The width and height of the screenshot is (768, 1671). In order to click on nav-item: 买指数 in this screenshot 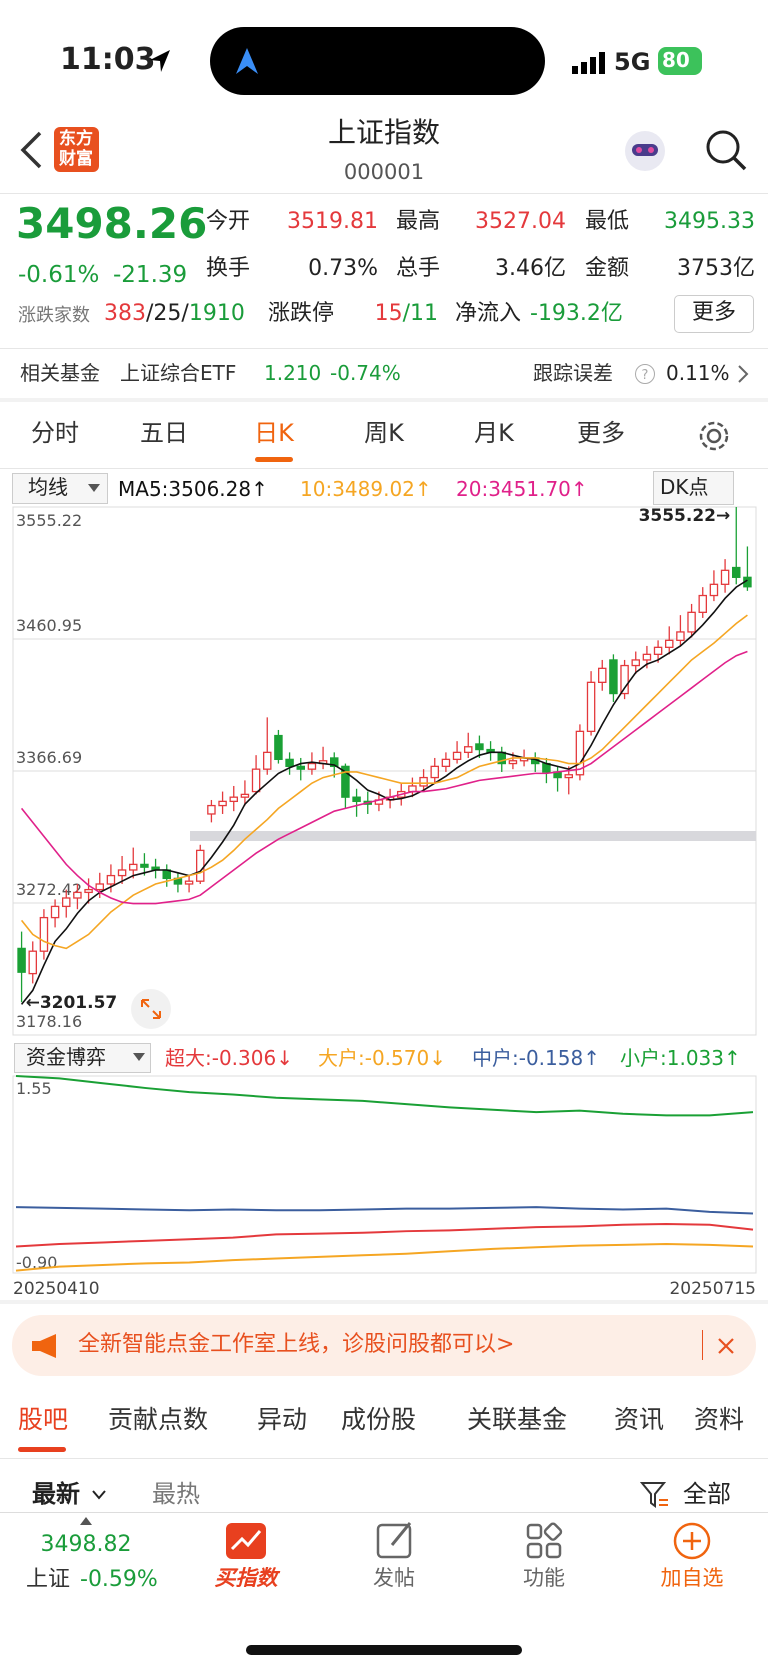, I will do `click(246, 1578)`.